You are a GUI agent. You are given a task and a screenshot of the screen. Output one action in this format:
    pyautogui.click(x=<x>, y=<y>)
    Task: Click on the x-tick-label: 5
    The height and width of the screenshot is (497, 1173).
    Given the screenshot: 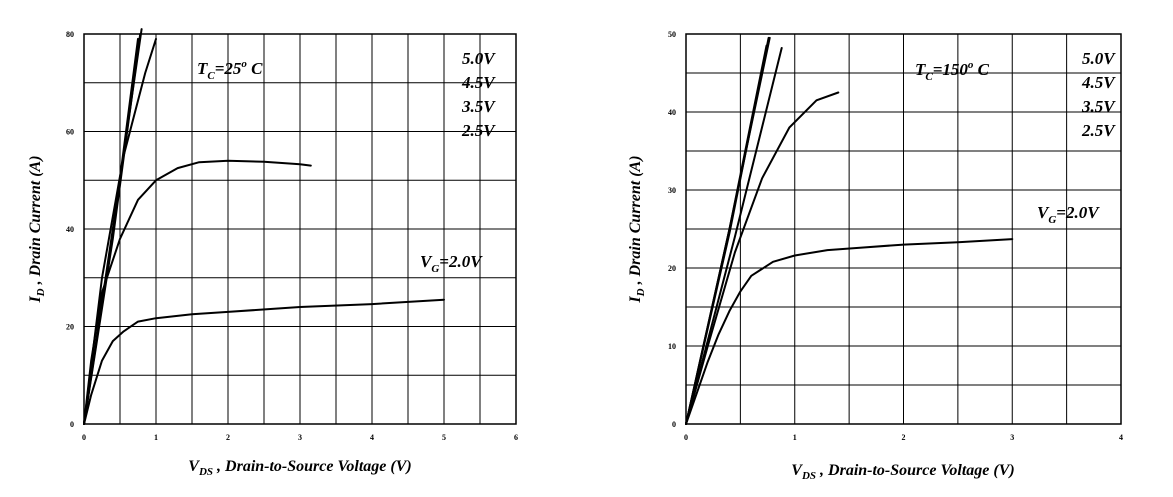 What is the action you would take?
    pyautogui.click(x=444, y=437)
    